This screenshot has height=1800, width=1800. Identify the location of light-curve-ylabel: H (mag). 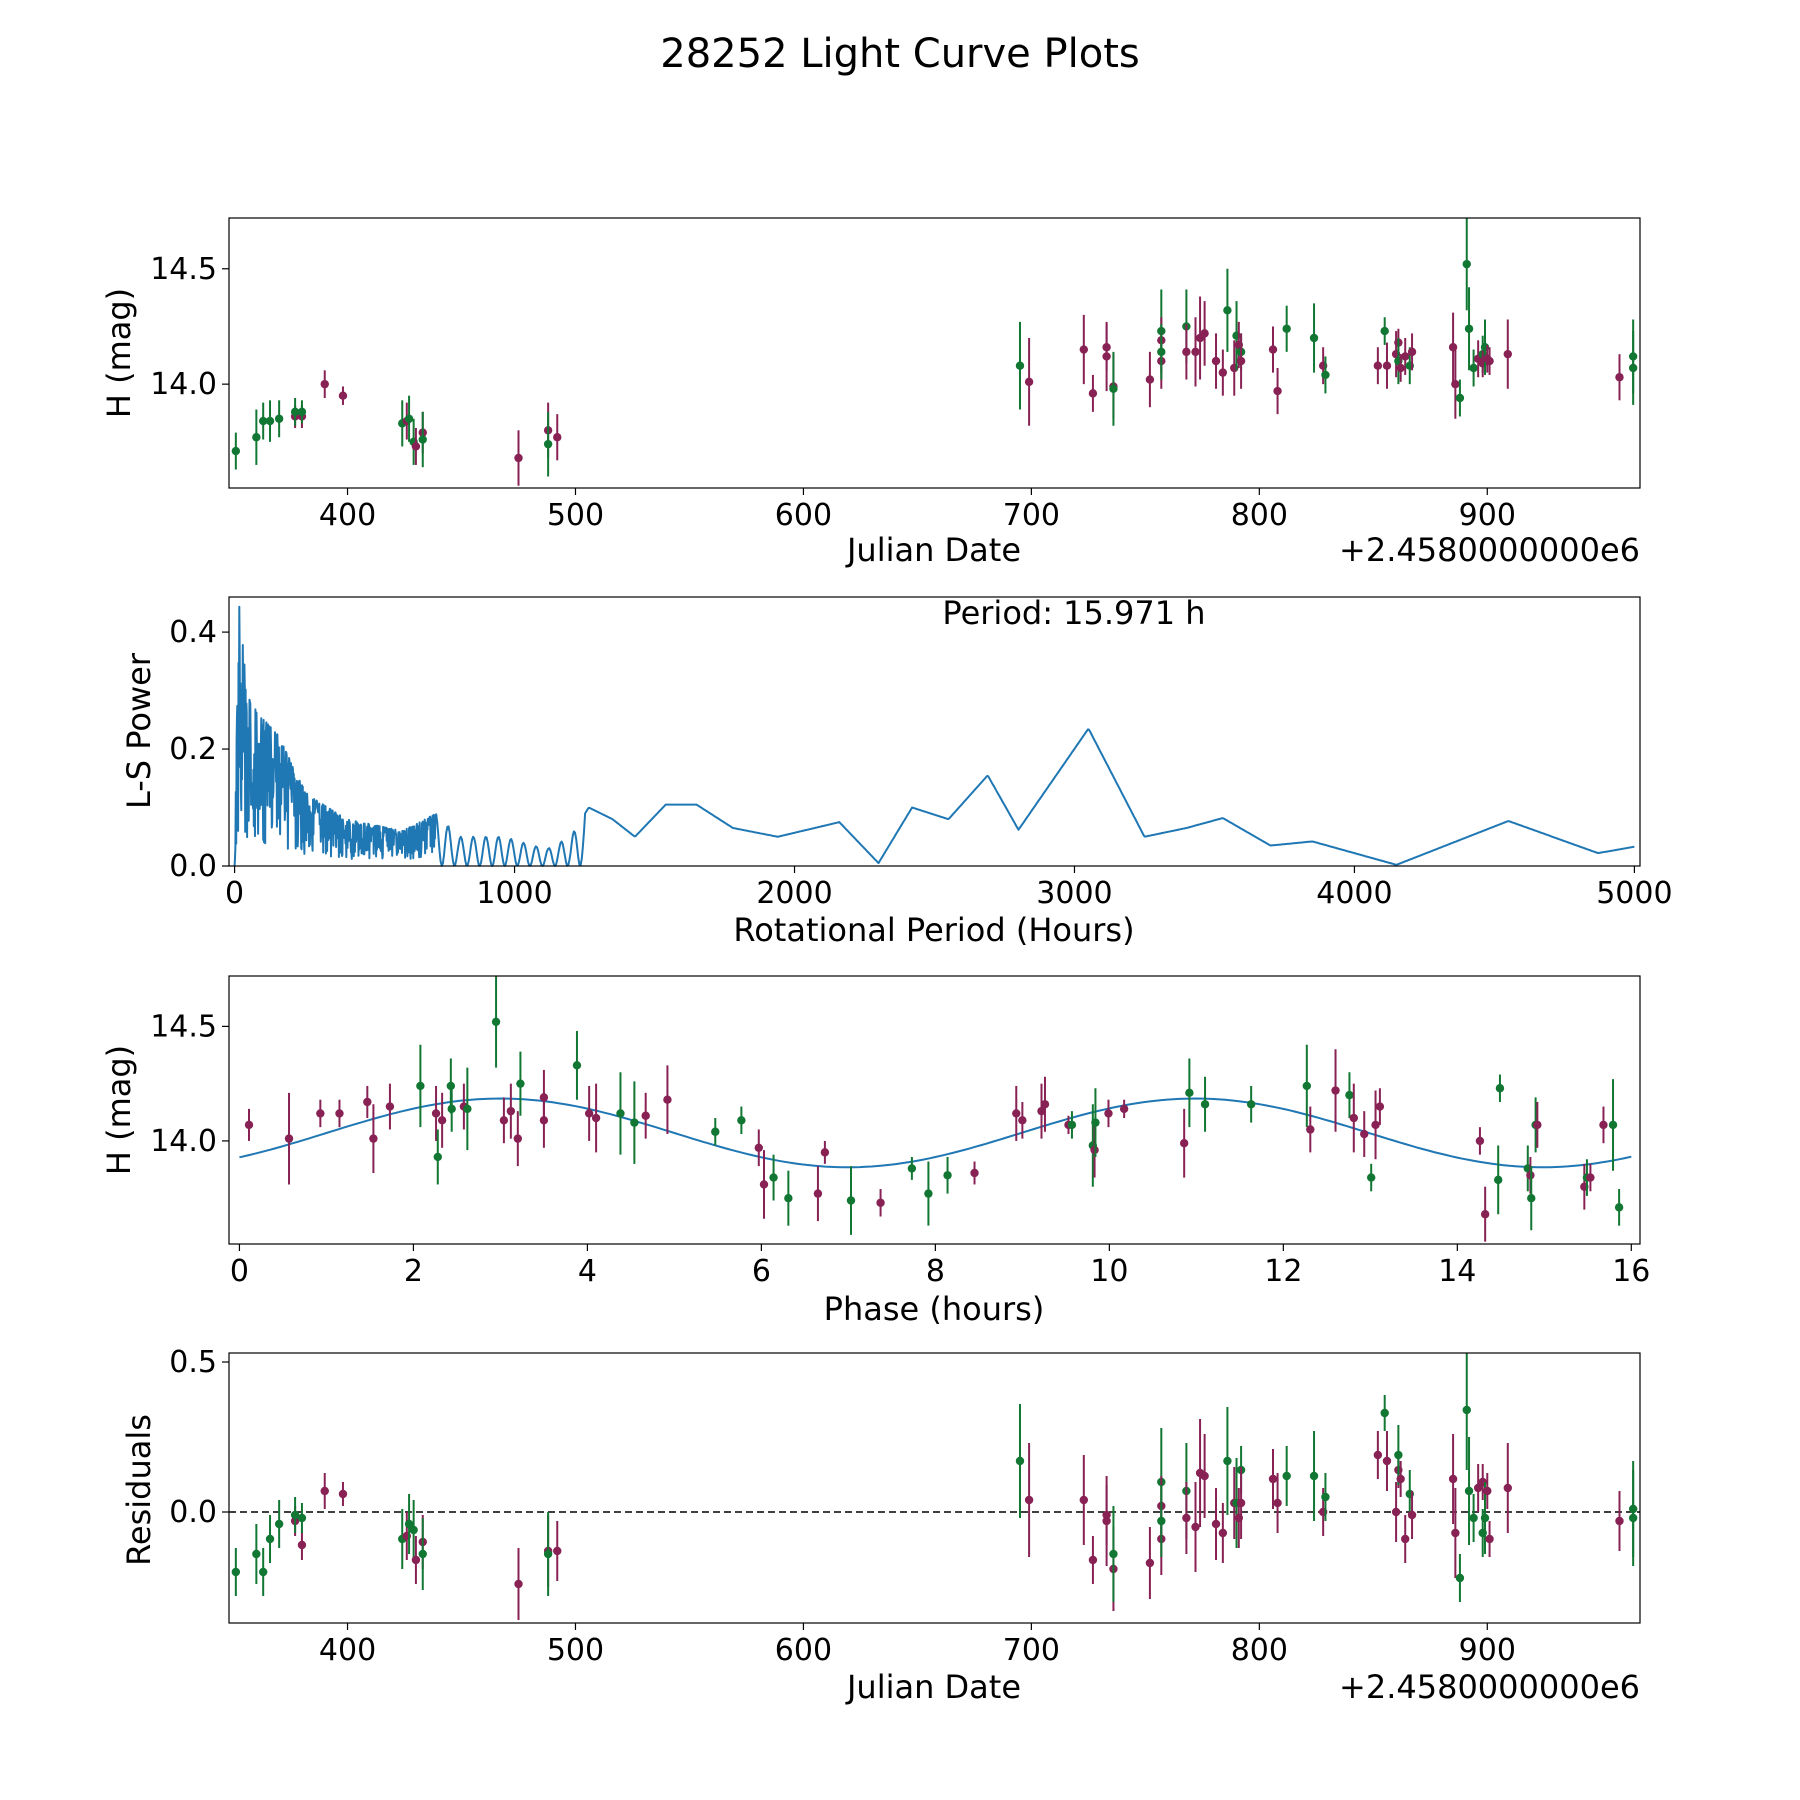
(119, 353).